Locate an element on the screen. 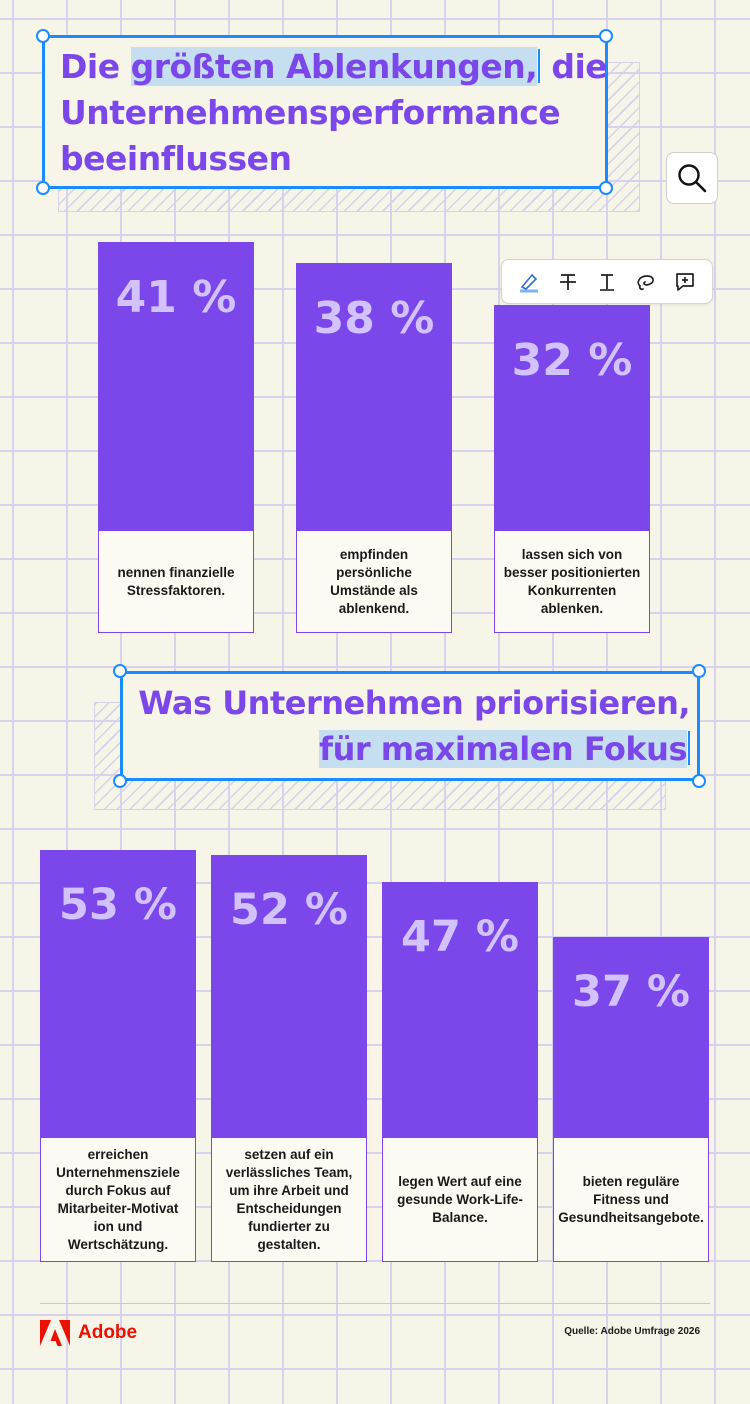 The height and width of the screenshot is (1404, 750). title1-line1: Die größten Ablenkungen, die is located at coordinates (334, 66).